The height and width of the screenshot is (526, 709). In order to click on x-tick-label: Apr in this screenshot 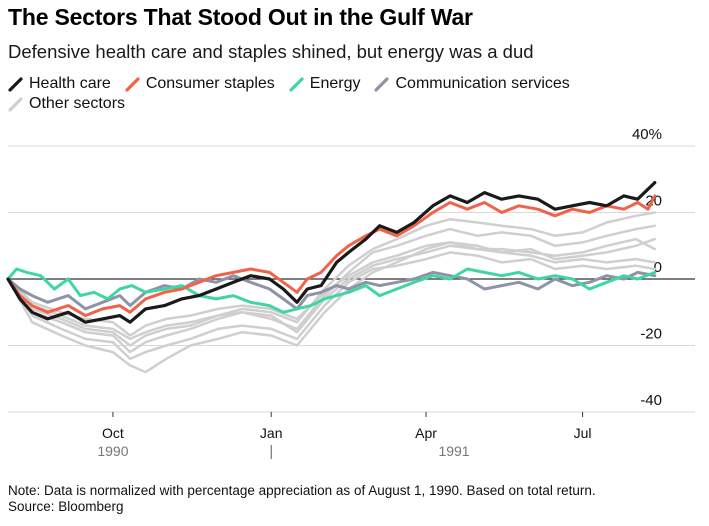, I will do `click(426, 433)`.